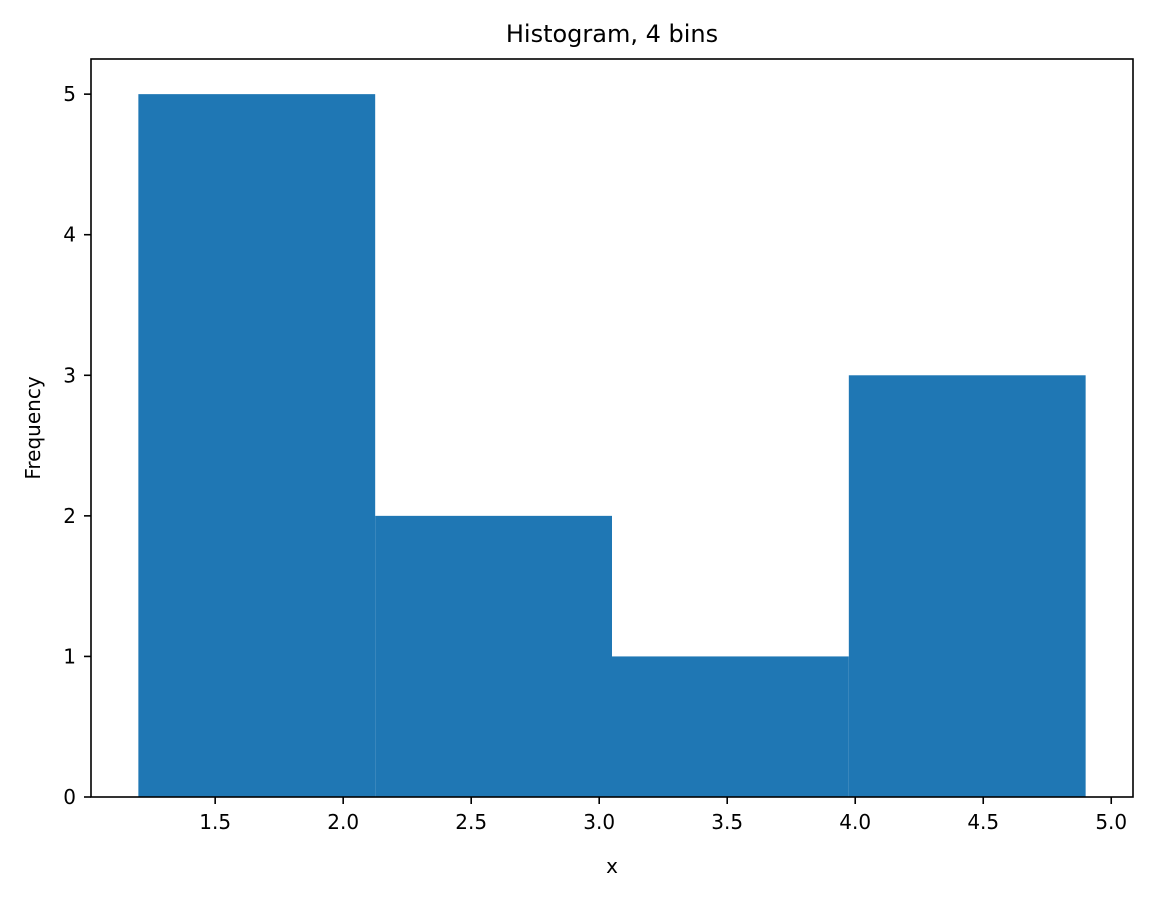 The image size is (1152, 898). What do you see at coordinates (612, 866) in the screenshot?
I see `x-axis-title: x` at bounding box center [612, 866].